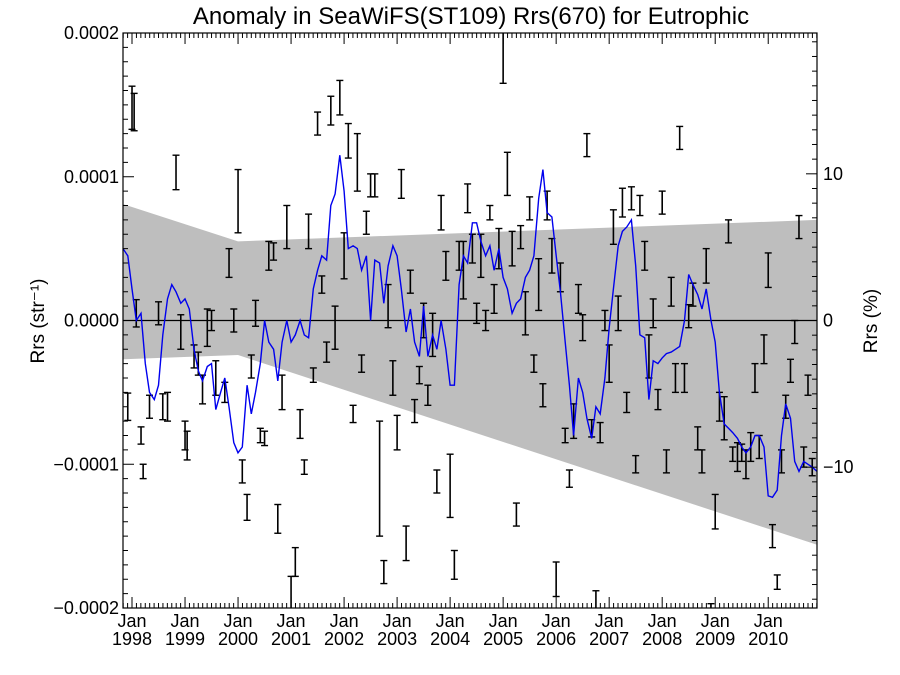 This screenshot has height=675, width=900. What do you see at coordinates (503, 639) in the screenshot?
I see `x-tick-label-year: 2005` at bounding box center [503, 639].